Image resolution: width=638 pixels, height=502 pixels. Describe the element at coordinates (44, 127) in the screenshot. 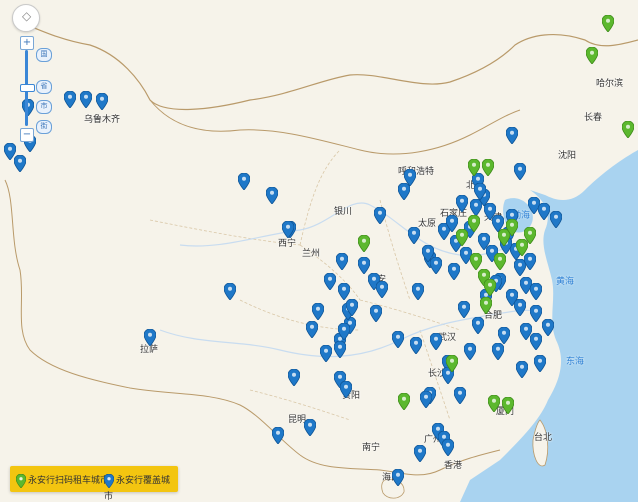

I see `zoom-level-street: 街` at that location.